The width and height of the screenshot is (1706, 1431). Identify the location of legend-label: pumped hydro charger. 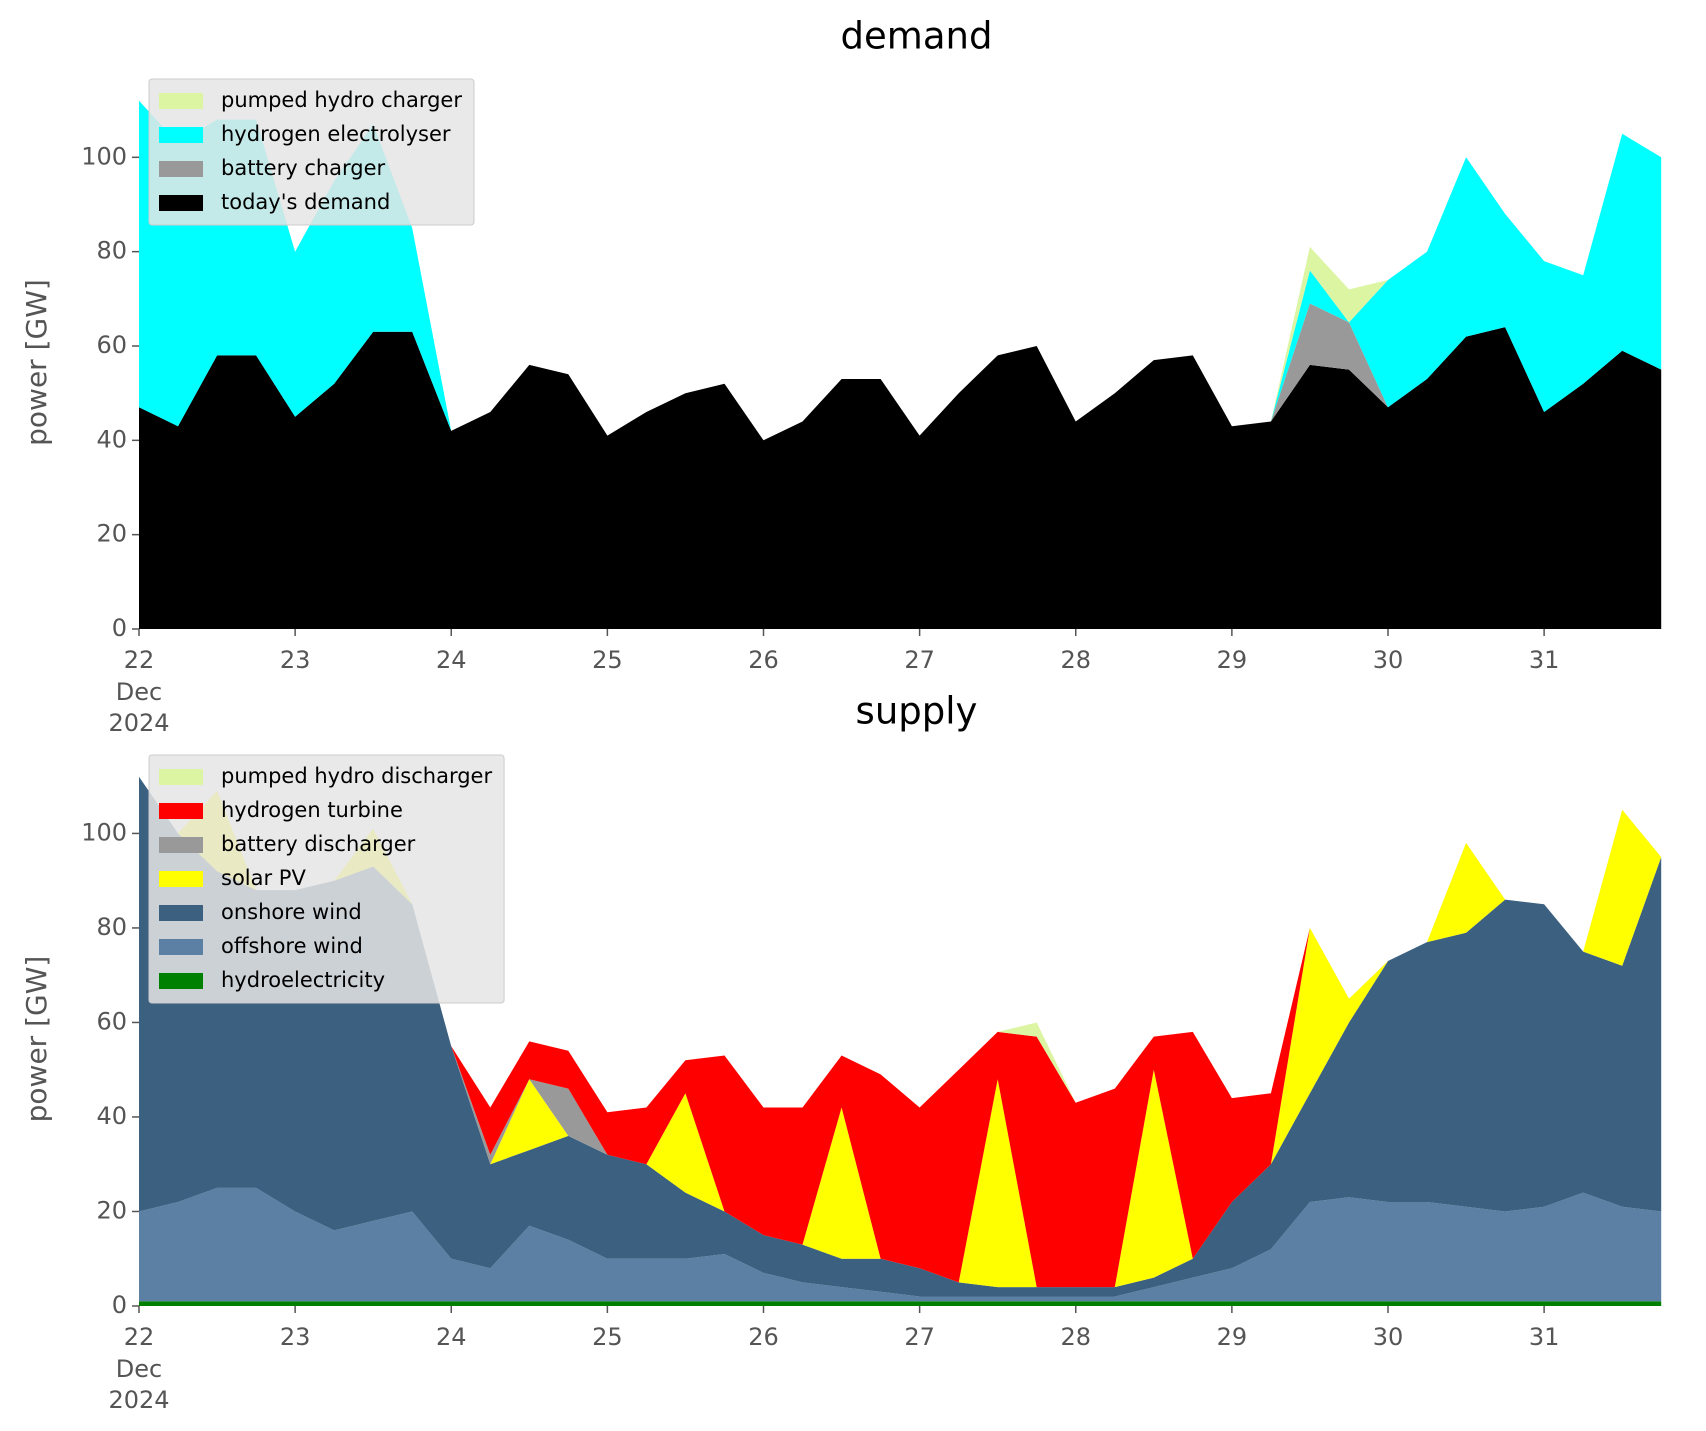
(341, 100).